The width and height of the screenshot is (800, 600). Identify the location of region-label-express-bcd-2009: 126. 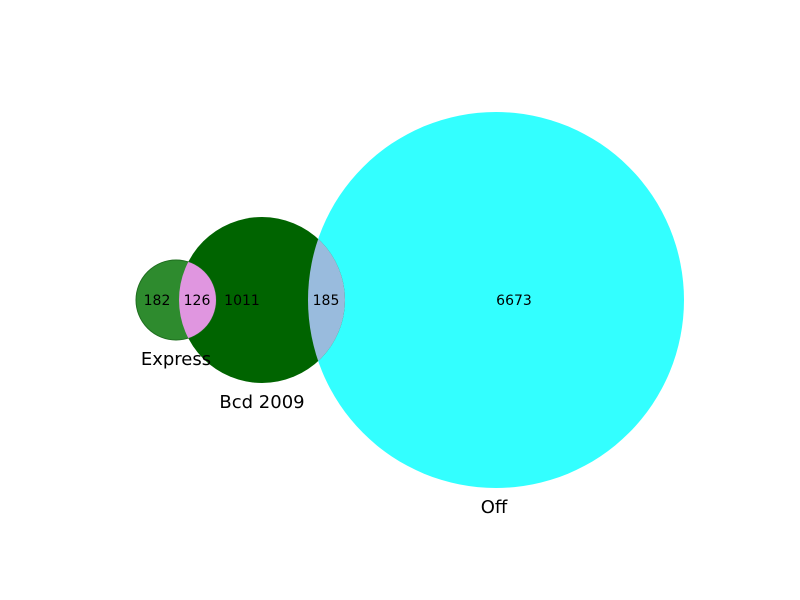
(197, 301).